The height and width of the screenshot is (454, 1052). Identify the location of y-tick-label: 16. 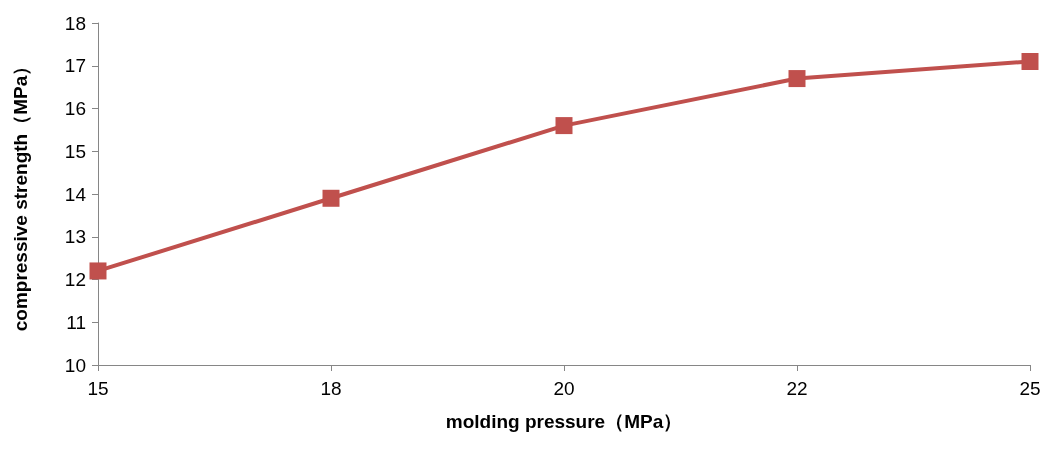
(75, 108).